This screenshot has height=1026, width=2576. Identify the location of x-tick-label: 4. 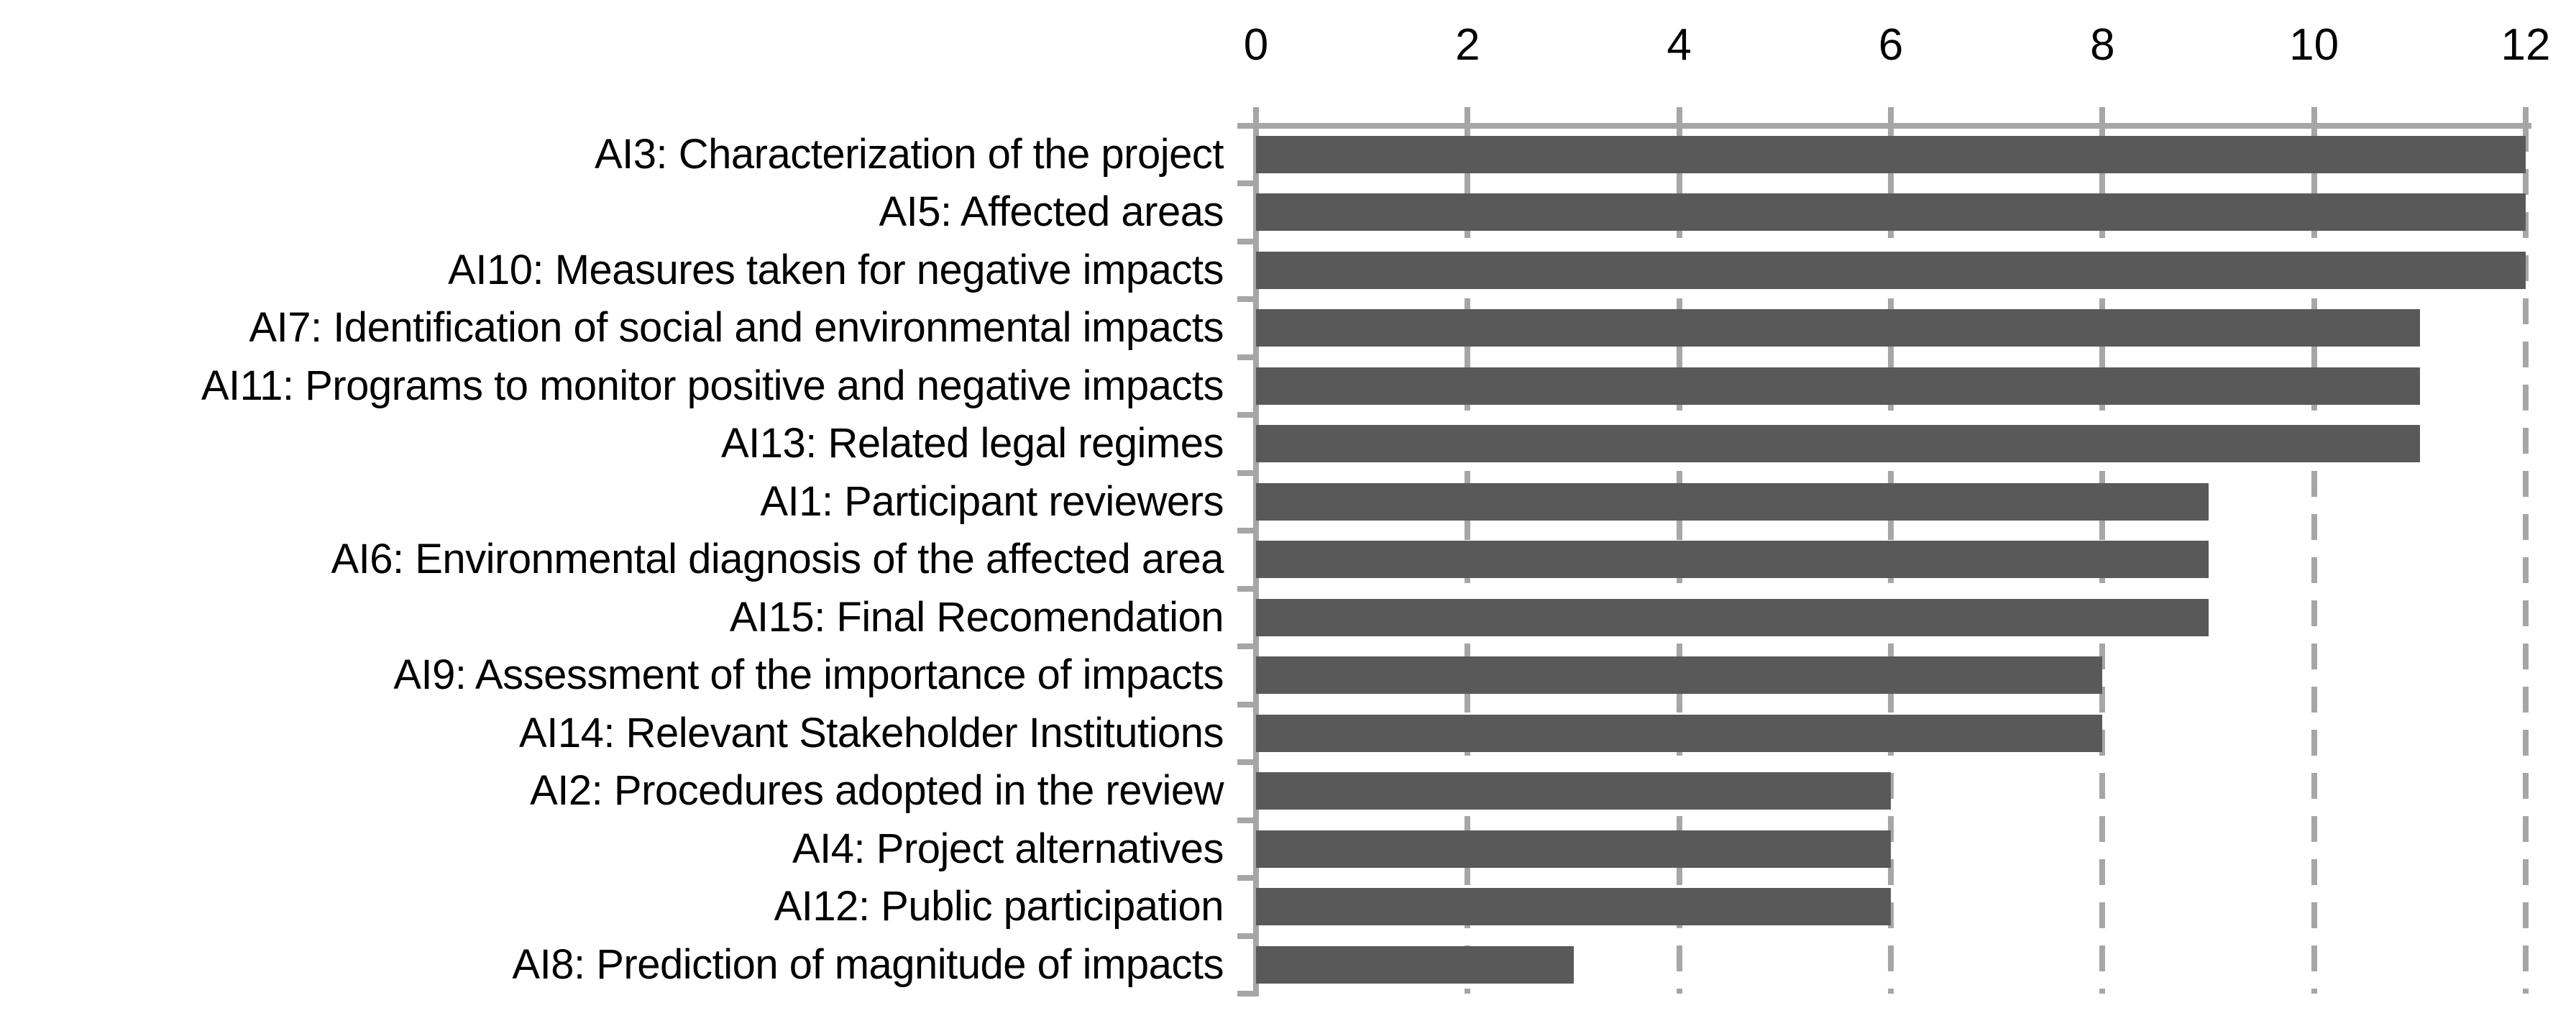
(1679, 45).